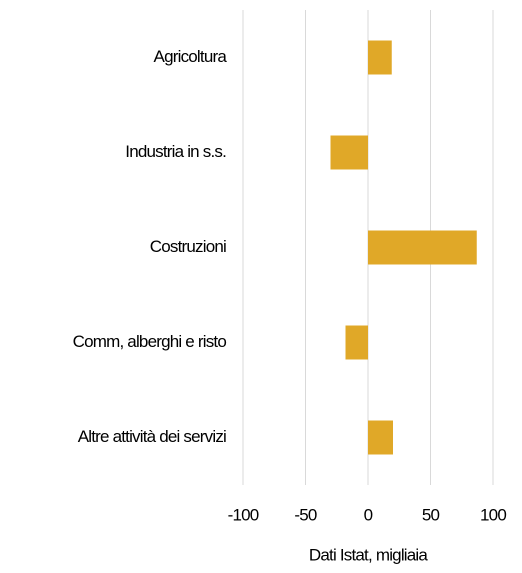  What do you see at coordinates (150, 341) in the screenshot?
I see `y-tick-label: Comm, alberghi e risto` at bounding box center [150, 341].